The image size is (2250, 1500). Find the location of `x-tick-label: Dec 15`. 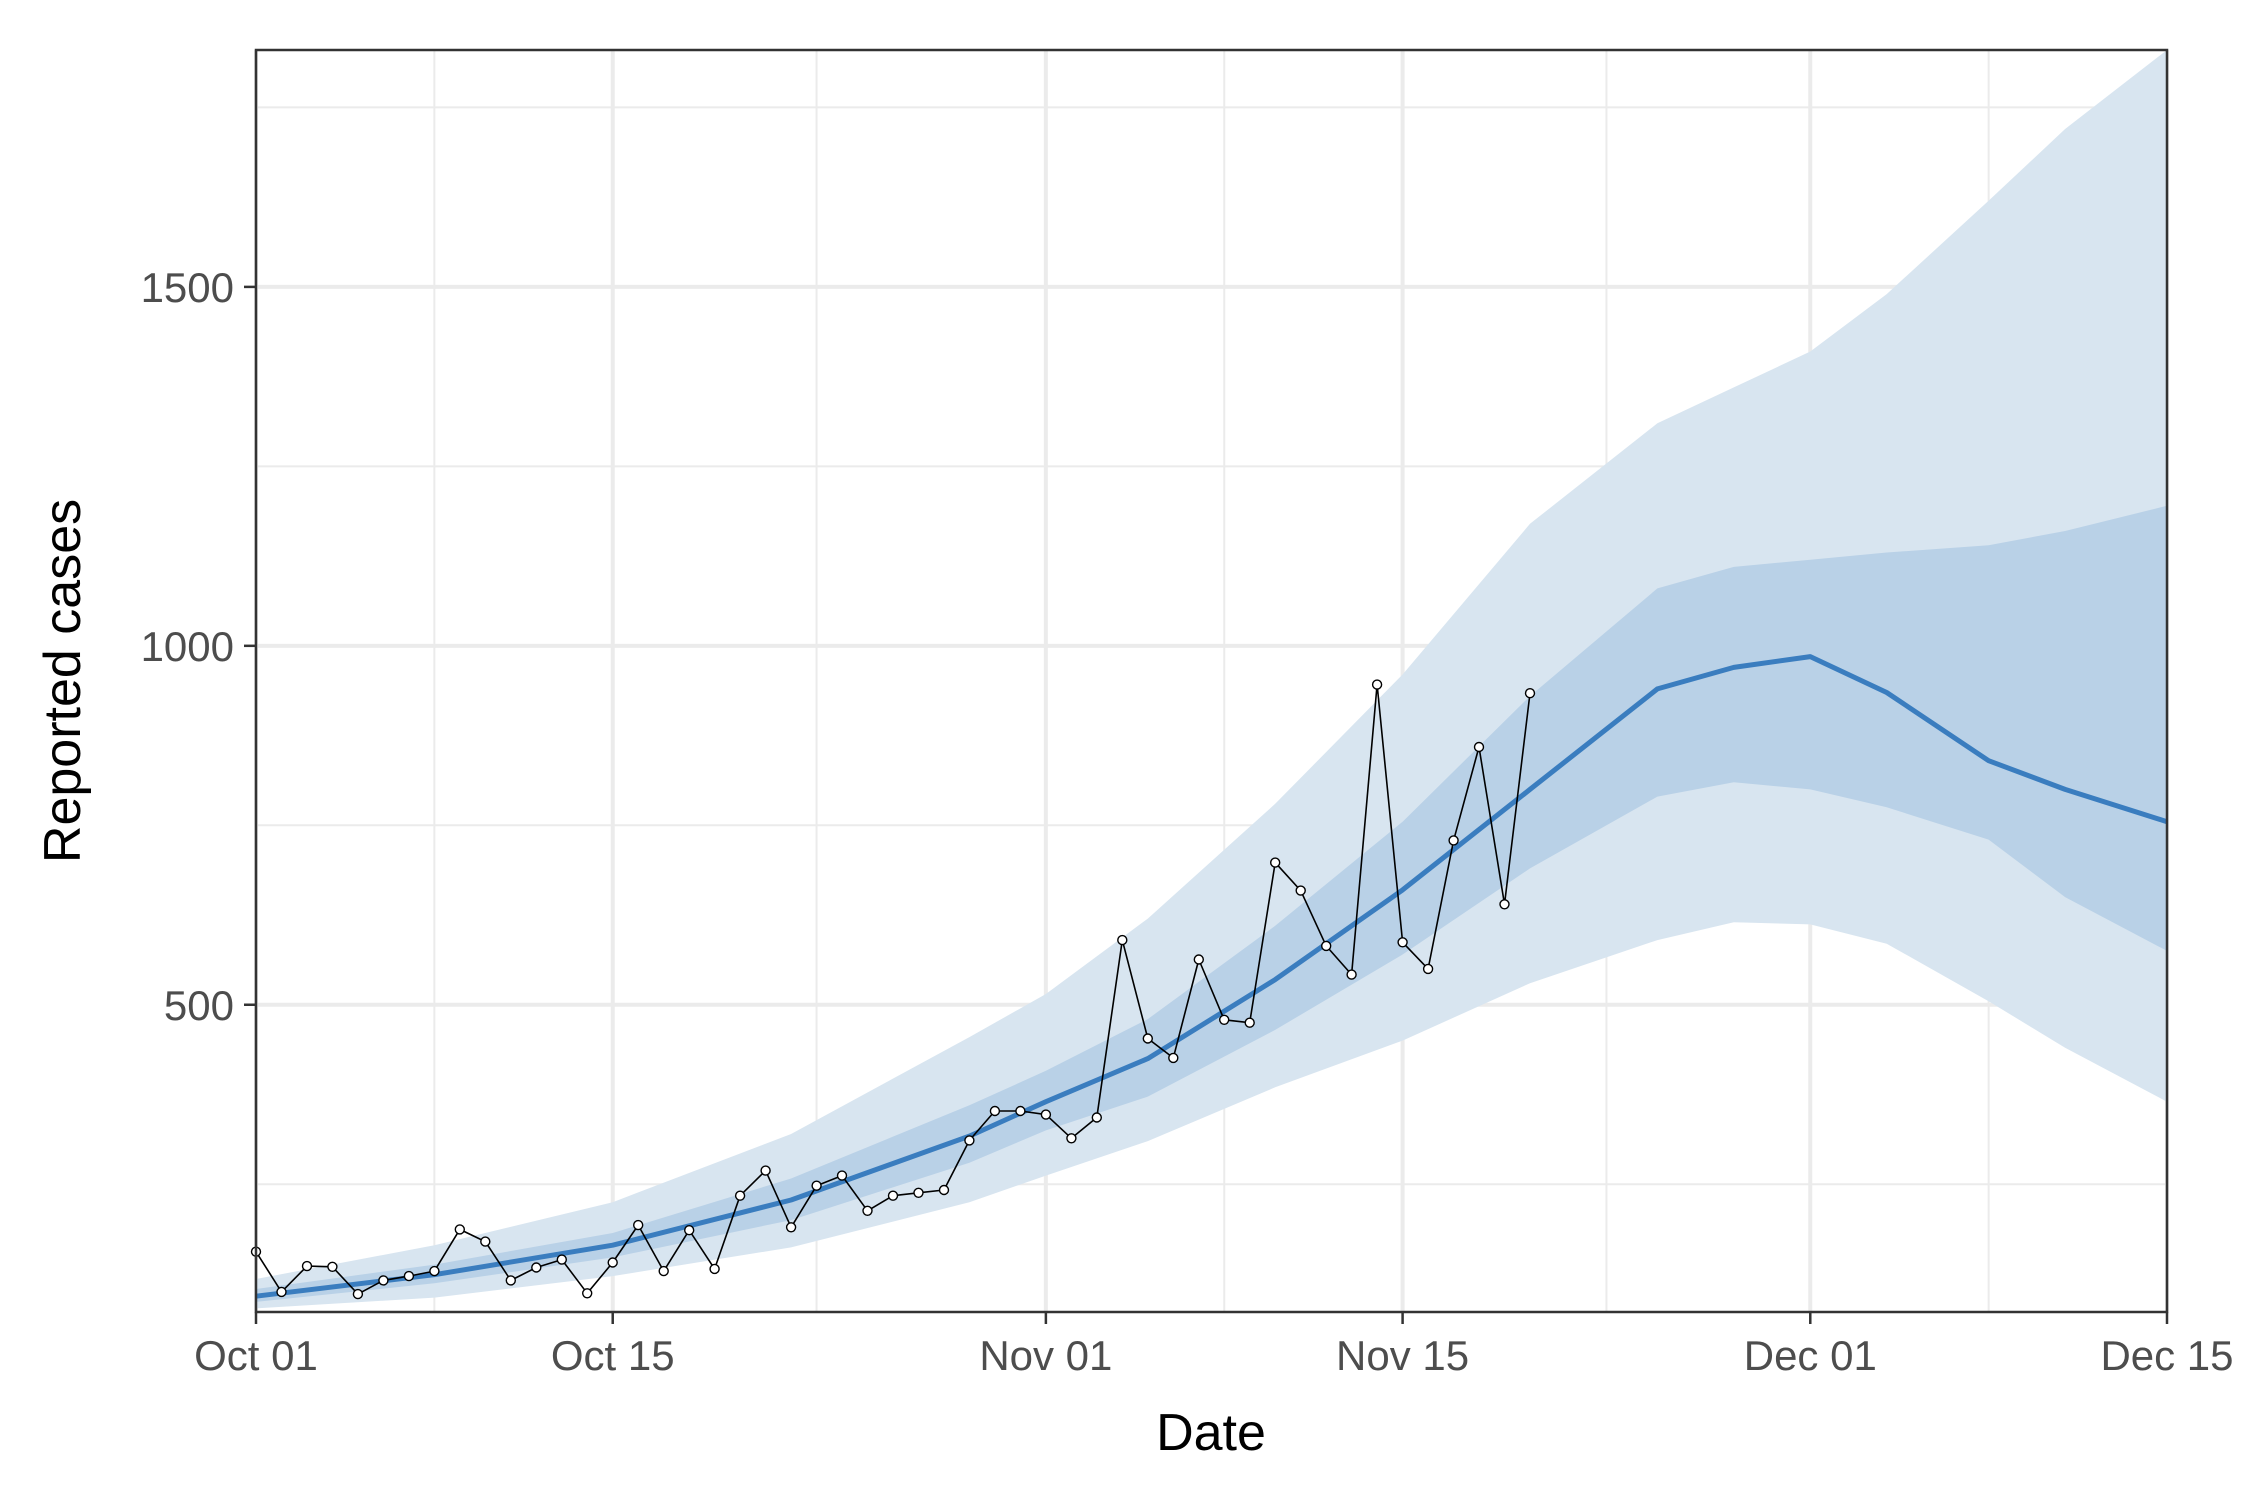

x-tick-label: Dec 15 is located at coordinates (2166, 1355).